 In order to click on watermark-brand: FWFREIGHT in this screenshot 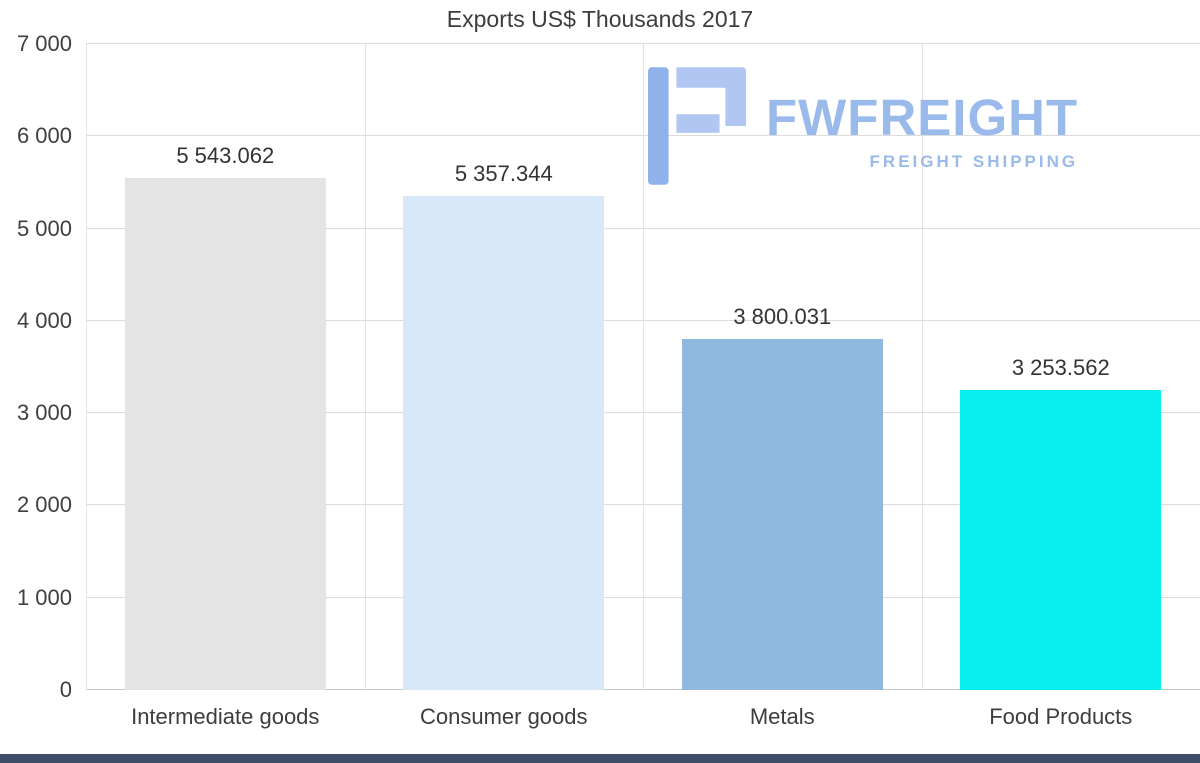, I will do `click(922, 117)`.